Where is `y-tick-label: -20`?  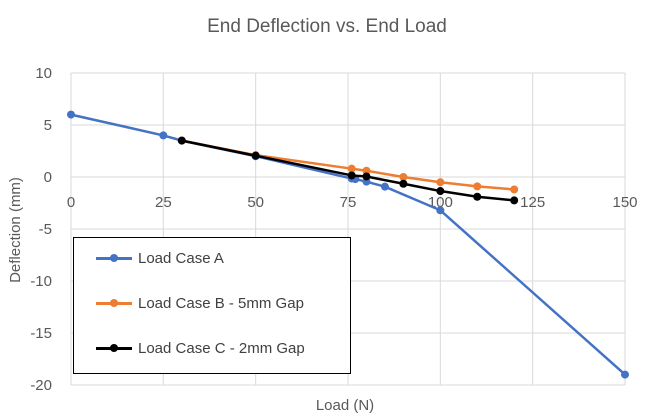
y-tick-label: -20 is located at coordinates (41, 385).